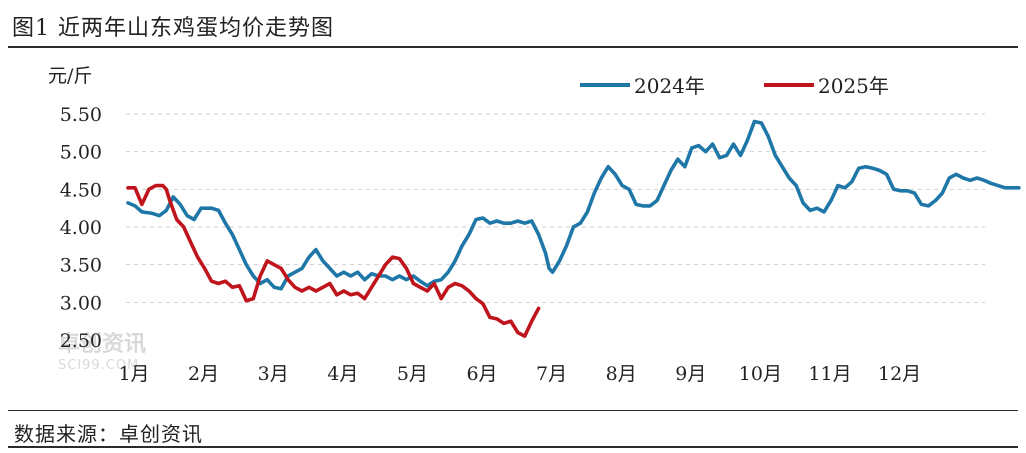 The width and height of the screenshot is (1026, 453). I want to click on x-tick-label: 7月, so click(551, 374).